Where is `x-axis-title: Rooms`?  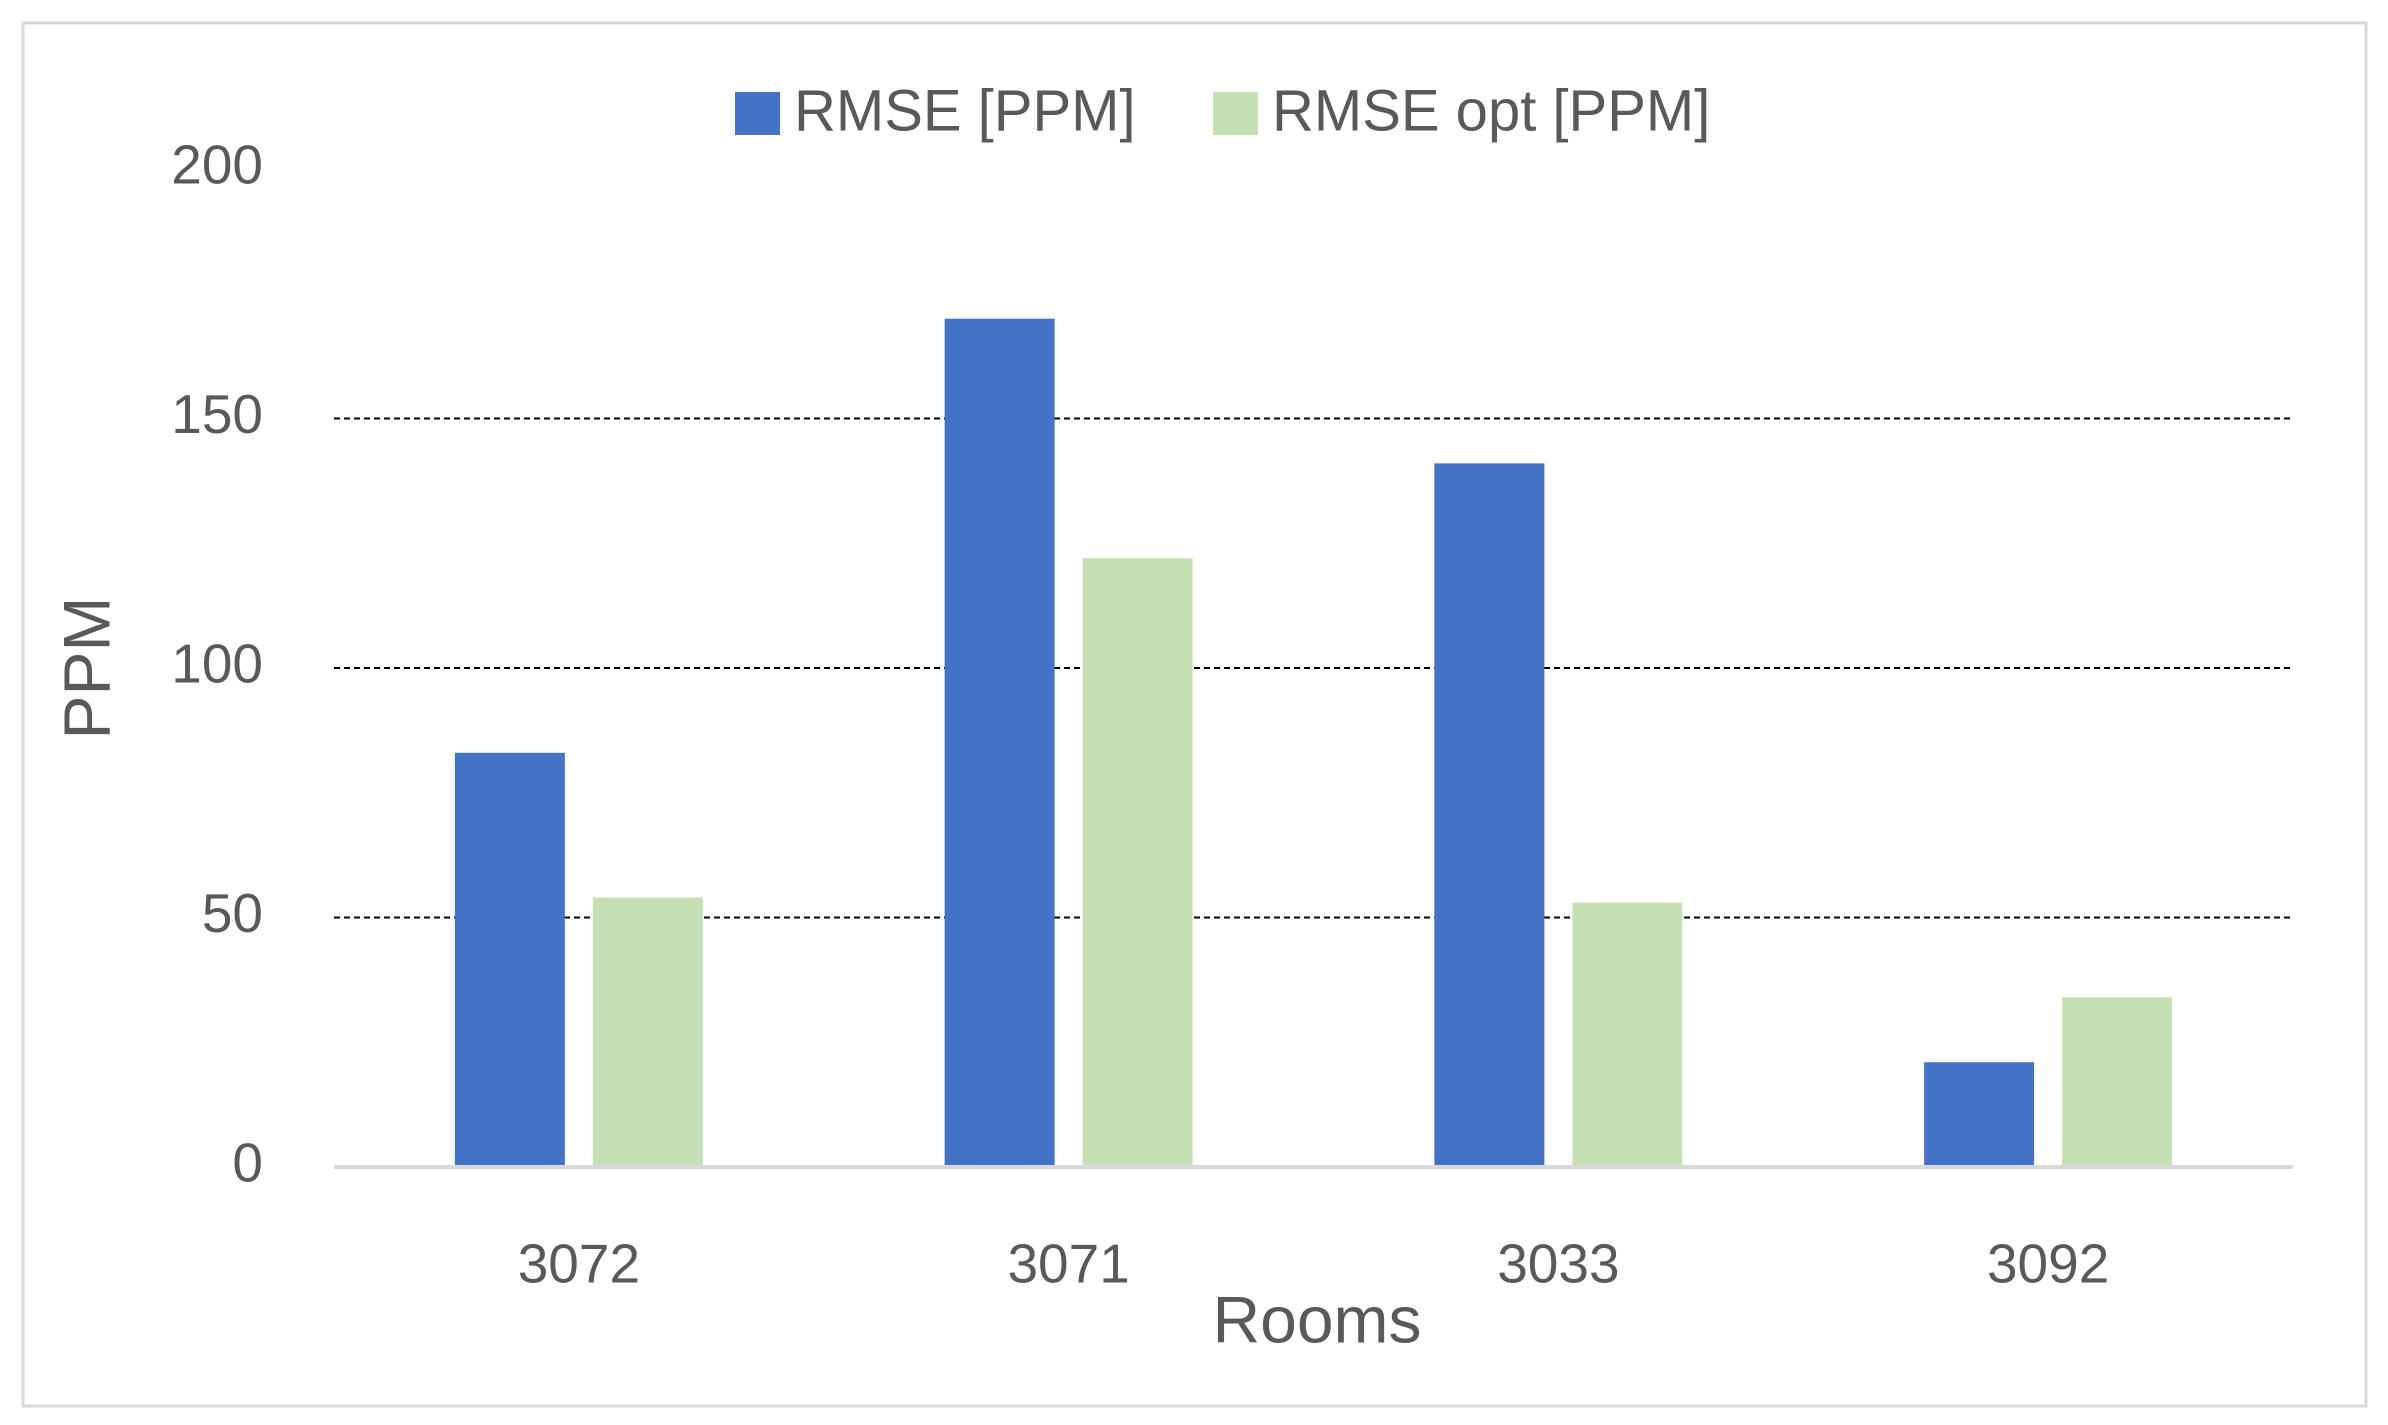
x-axis-title: Rooms is located at coordinates (1316, 1319).